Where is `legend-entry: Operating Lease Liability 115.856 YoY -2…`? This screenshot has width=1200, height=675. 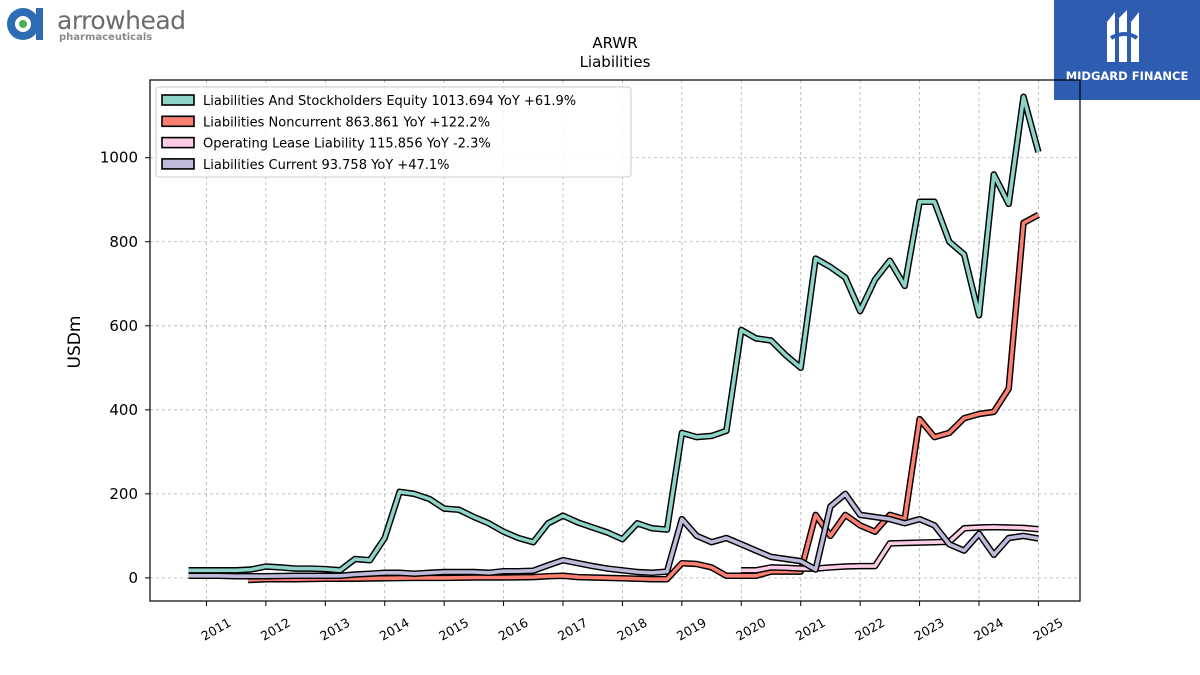 legend-entry: Operating Lease Liability 115.856 YoY -2… is located at coordinates (347, 144).